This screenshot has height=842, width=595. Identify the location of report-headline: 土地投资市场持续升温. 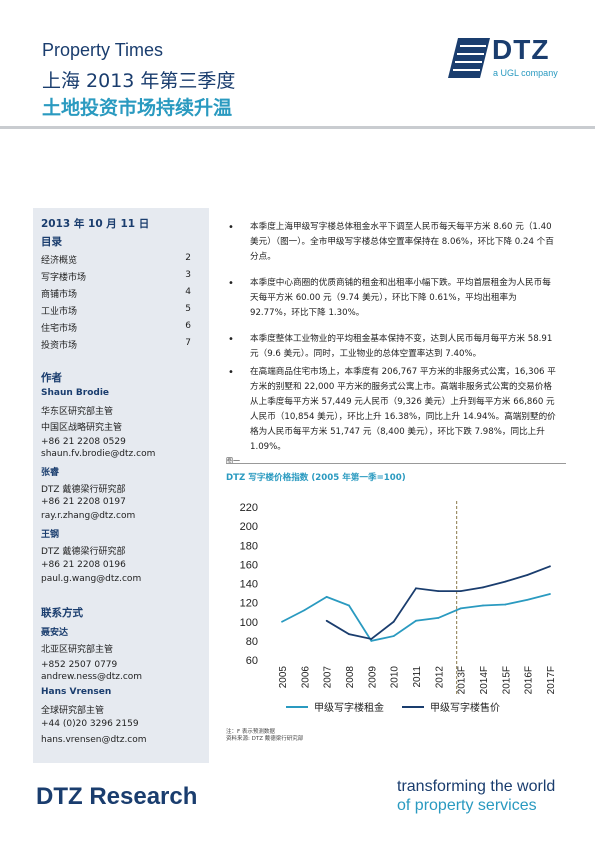
(137, 108).